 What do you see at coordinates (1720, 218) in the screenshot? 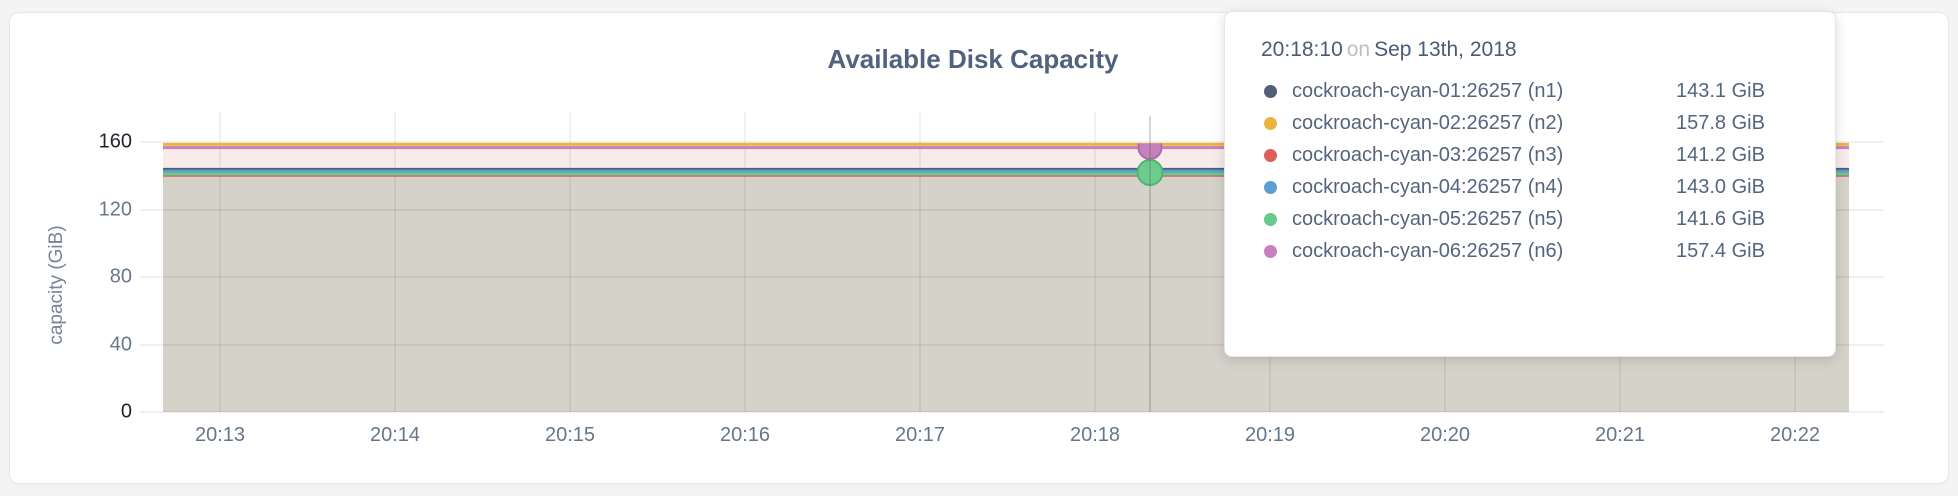
I see `series-value: 141.6 GiB` at bounding box center [1720, 218].